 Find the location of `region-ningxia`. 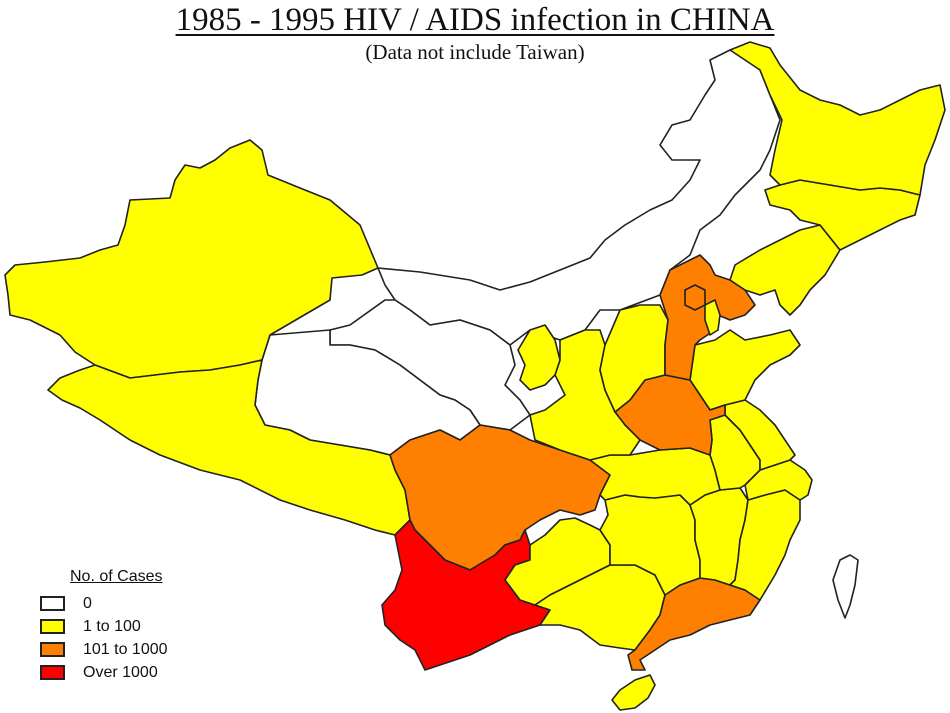

region-ningxia is located at coordinates (539, 357).